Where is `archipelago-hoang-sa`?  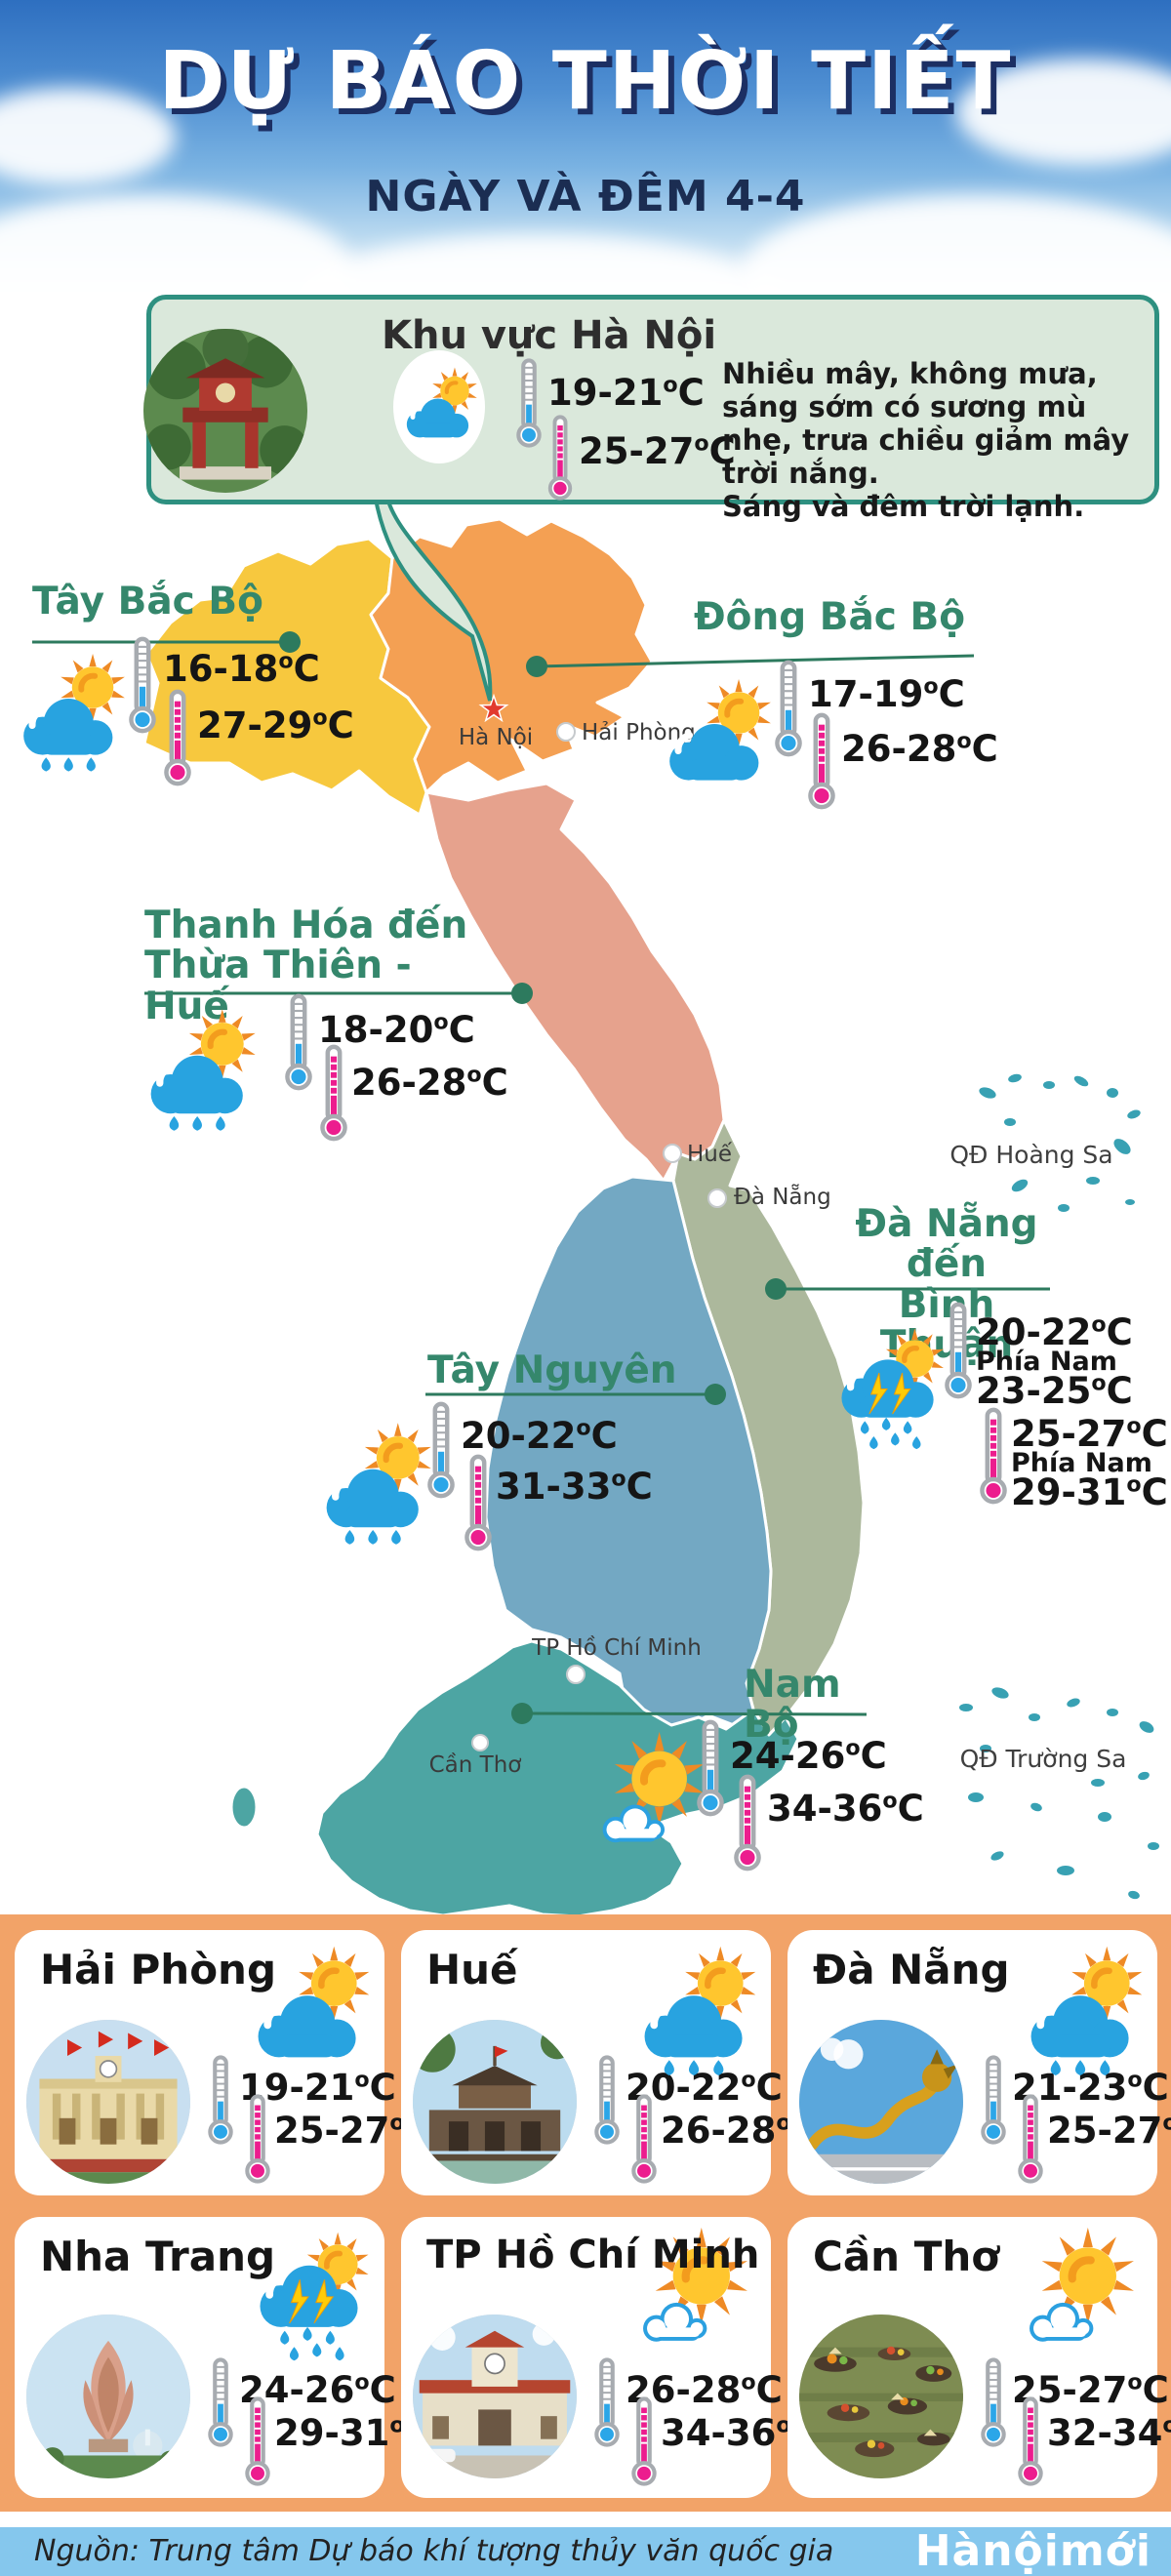 archipelago-hoang-sa is located at coordinates (1060, 1142).